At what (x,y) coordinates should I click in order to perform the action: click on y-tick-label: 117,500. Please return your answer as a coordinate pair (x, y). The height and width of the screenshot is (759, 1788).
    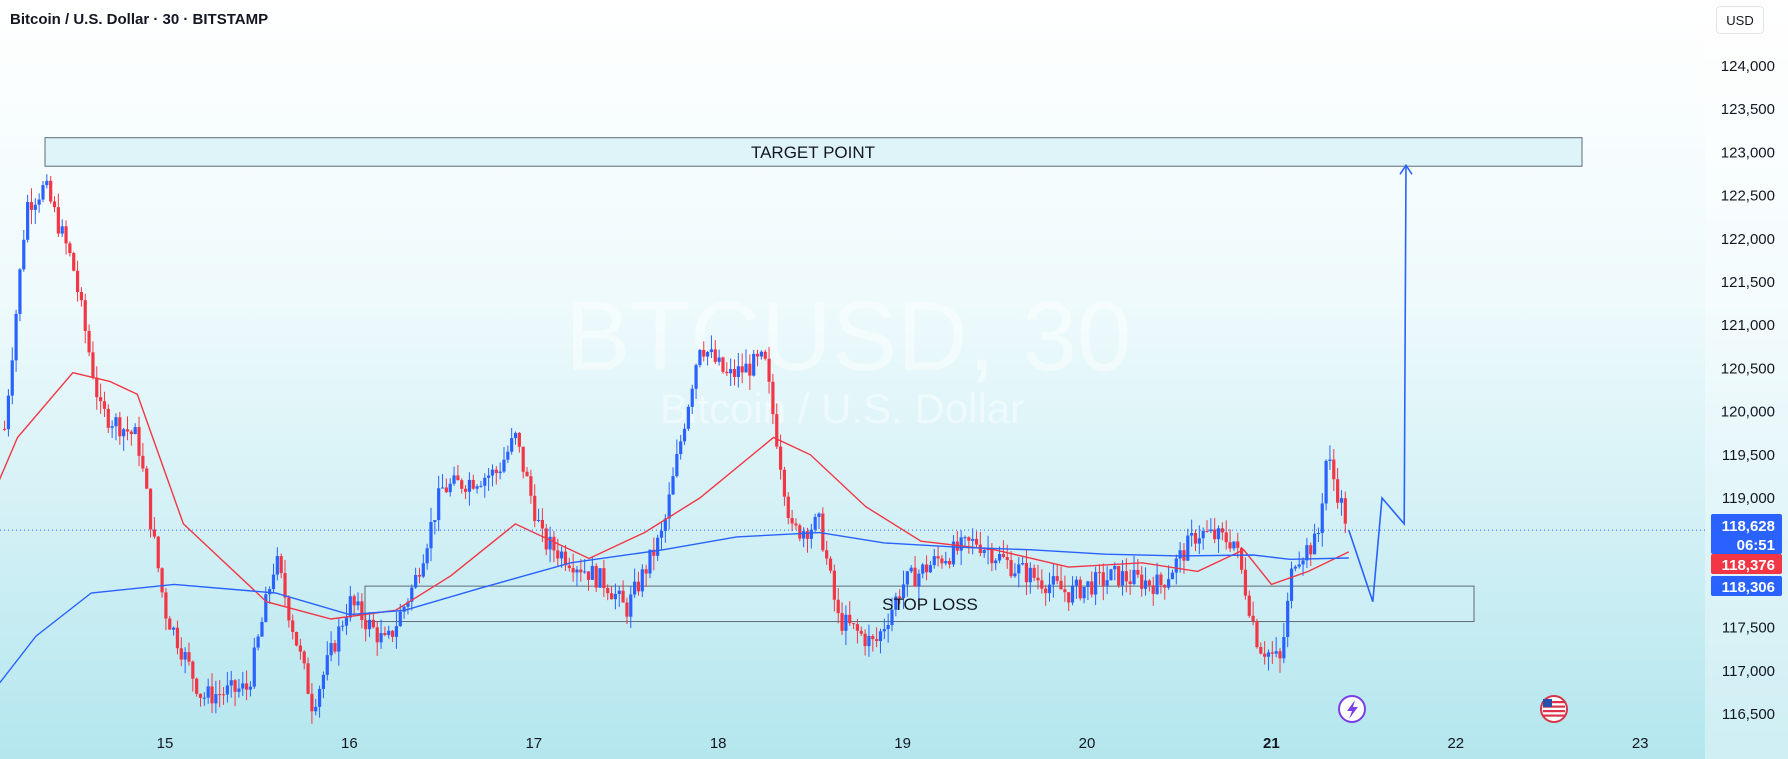
    Looking at the image, I should click on (1748, 628).